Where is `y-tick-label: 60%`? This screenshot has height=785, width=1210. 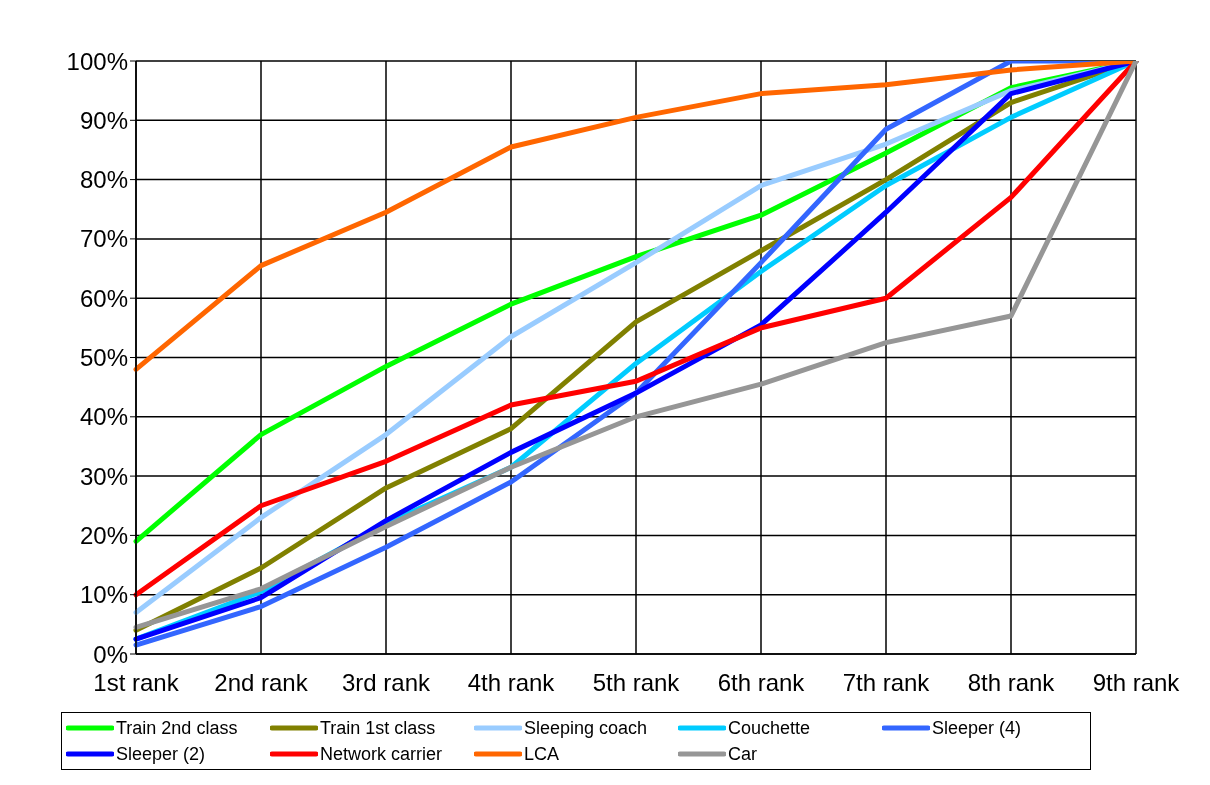
y-tick-label: 60% is located at coordinates (103, 298).